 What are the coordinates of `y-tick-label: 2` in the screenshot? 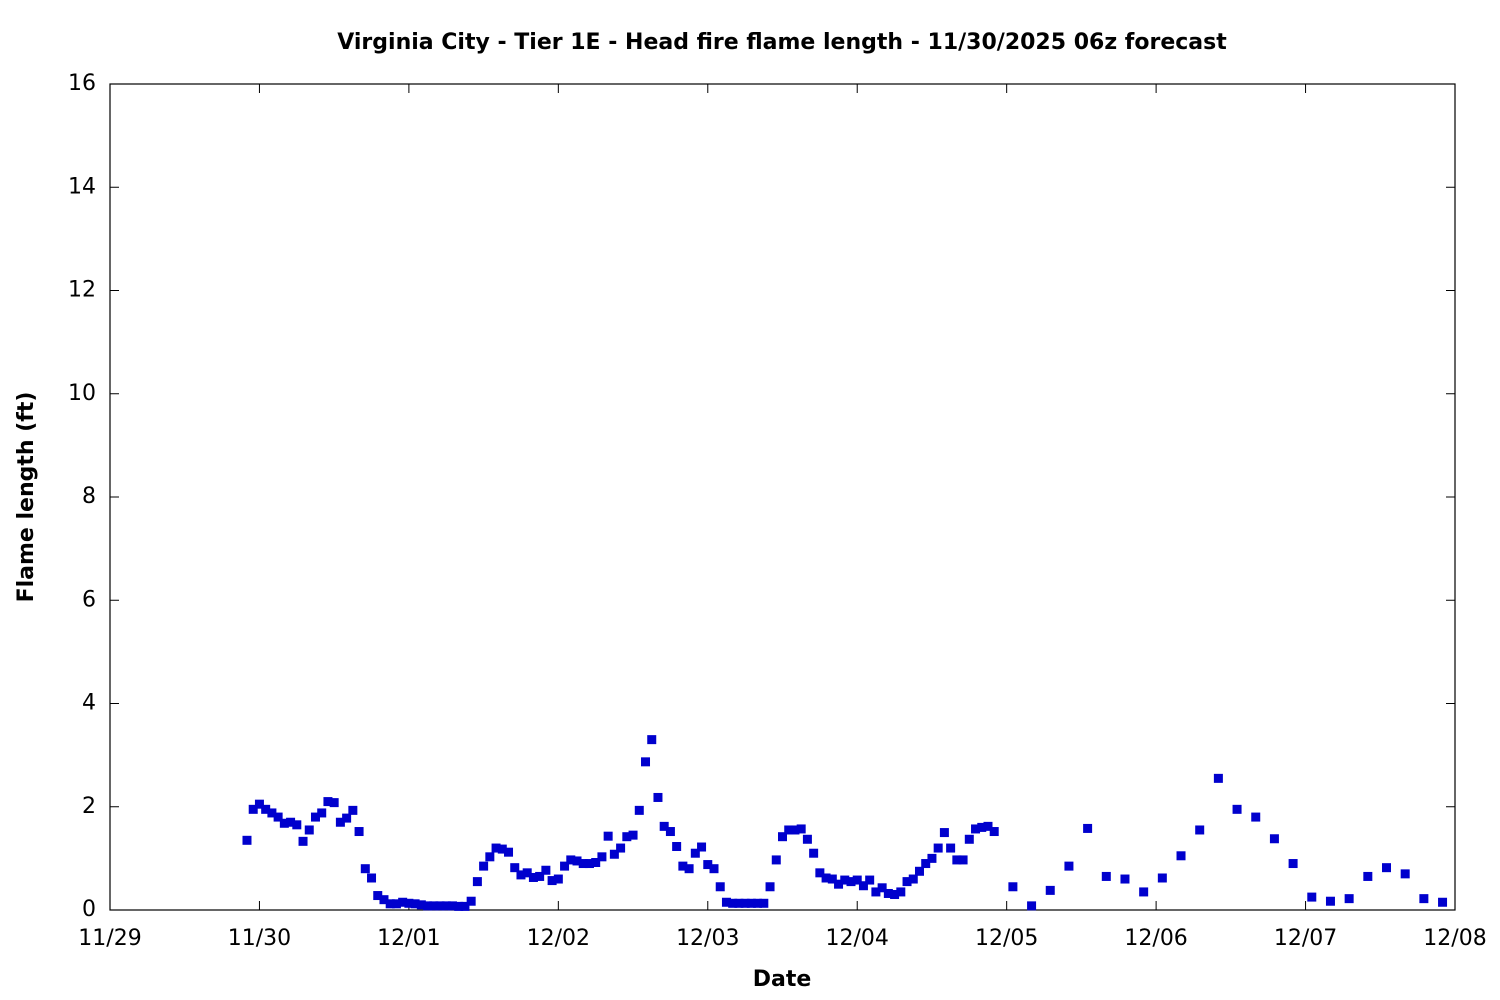 It's located at (89, 806).